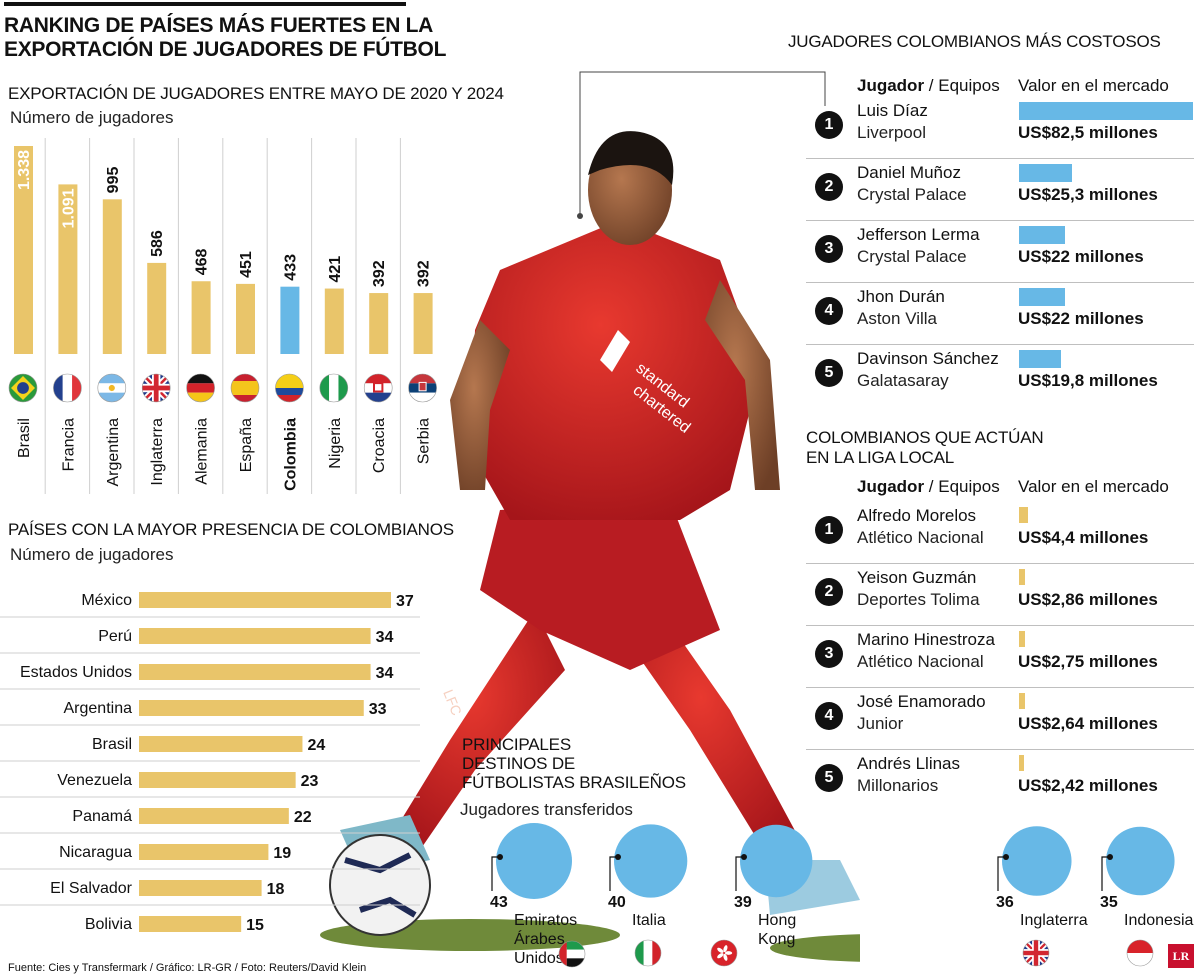 Image resolution: width=1200 pixels, height=980 pixels. Describe the element at coordinates (111, 388) in the screenshot. I see `argentina-flag` at that location.